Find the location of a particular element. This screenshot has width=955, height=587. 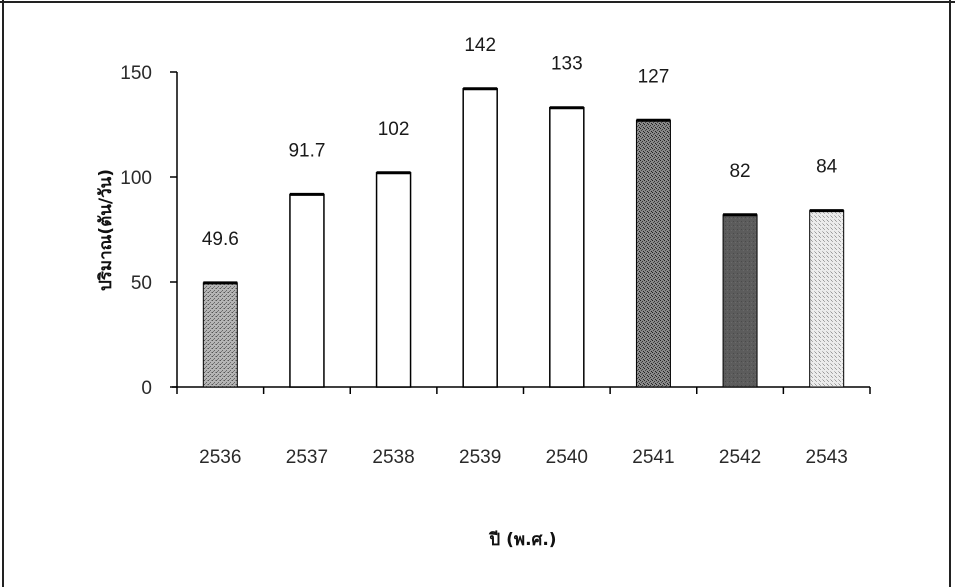

data-label-2538: 102 is located at coordinates (394, 129).